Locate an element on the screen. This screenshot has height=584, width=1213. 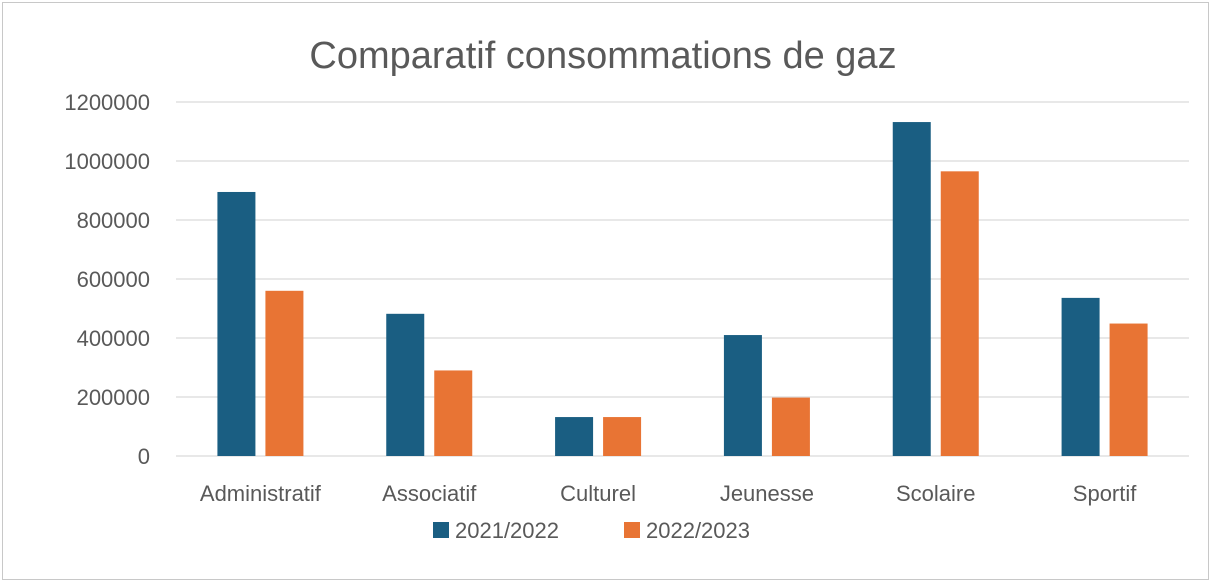
y-tick-label: 400000 is located at coordinates (113, 338).